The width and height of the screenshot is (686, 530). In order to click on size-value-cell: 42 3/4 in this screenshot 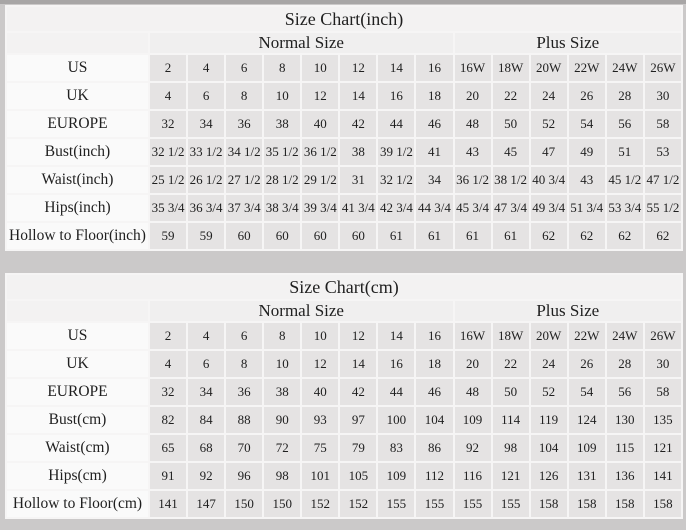, I will do `click(396, 208)`.